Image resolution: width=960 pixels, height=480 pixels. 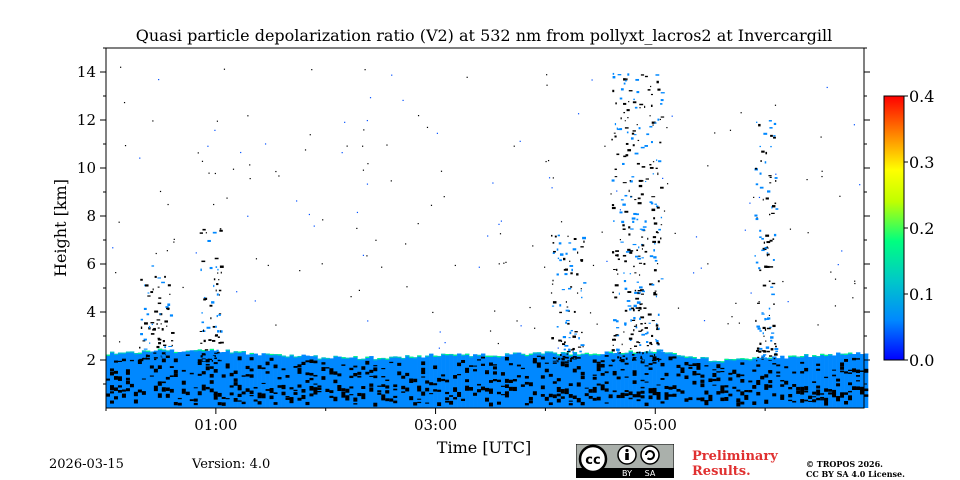 I want to click on colorbar-tick-label: 0.2, so click(x=921, y=228).